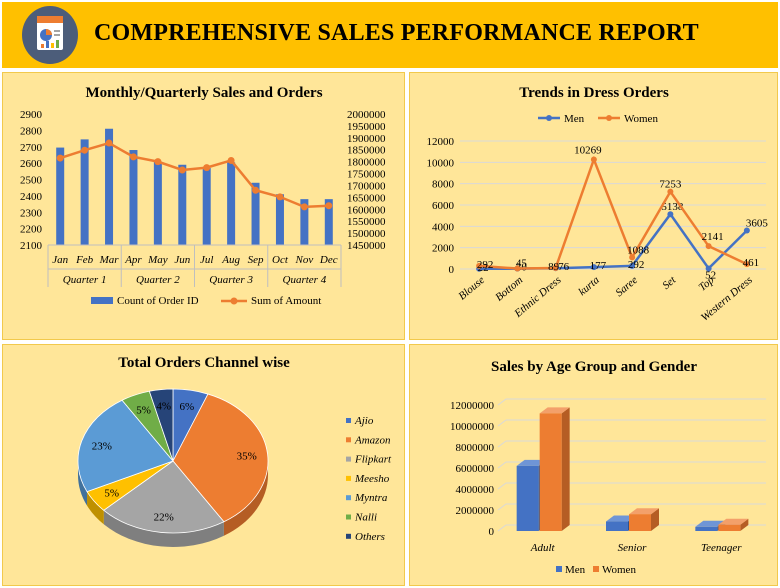  I want to click on data-label: 10269, so click(588, 150).